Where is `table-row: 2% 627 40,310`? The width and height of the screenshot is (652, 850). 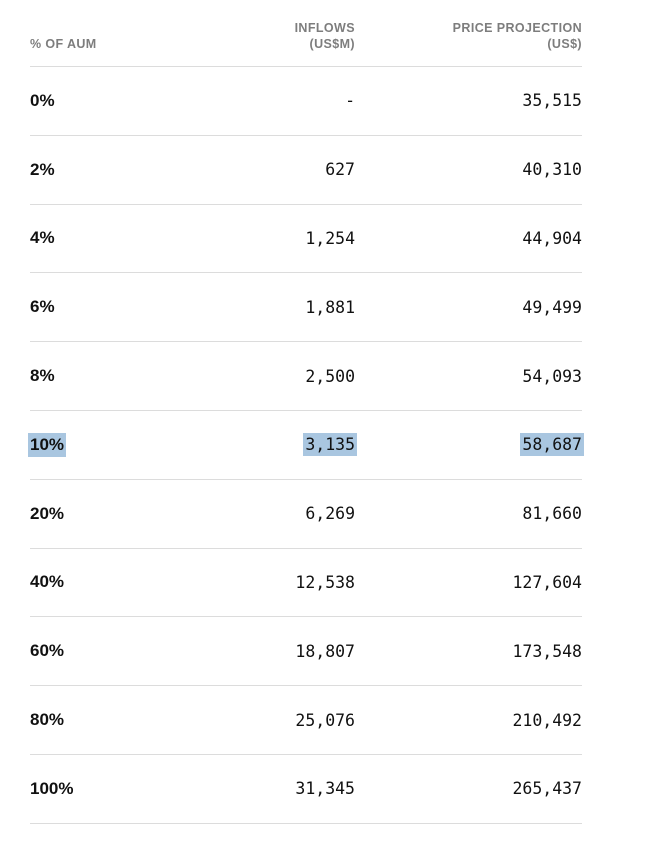
table-row: 2% 627 40,310 is located at coordinates (306, 170).